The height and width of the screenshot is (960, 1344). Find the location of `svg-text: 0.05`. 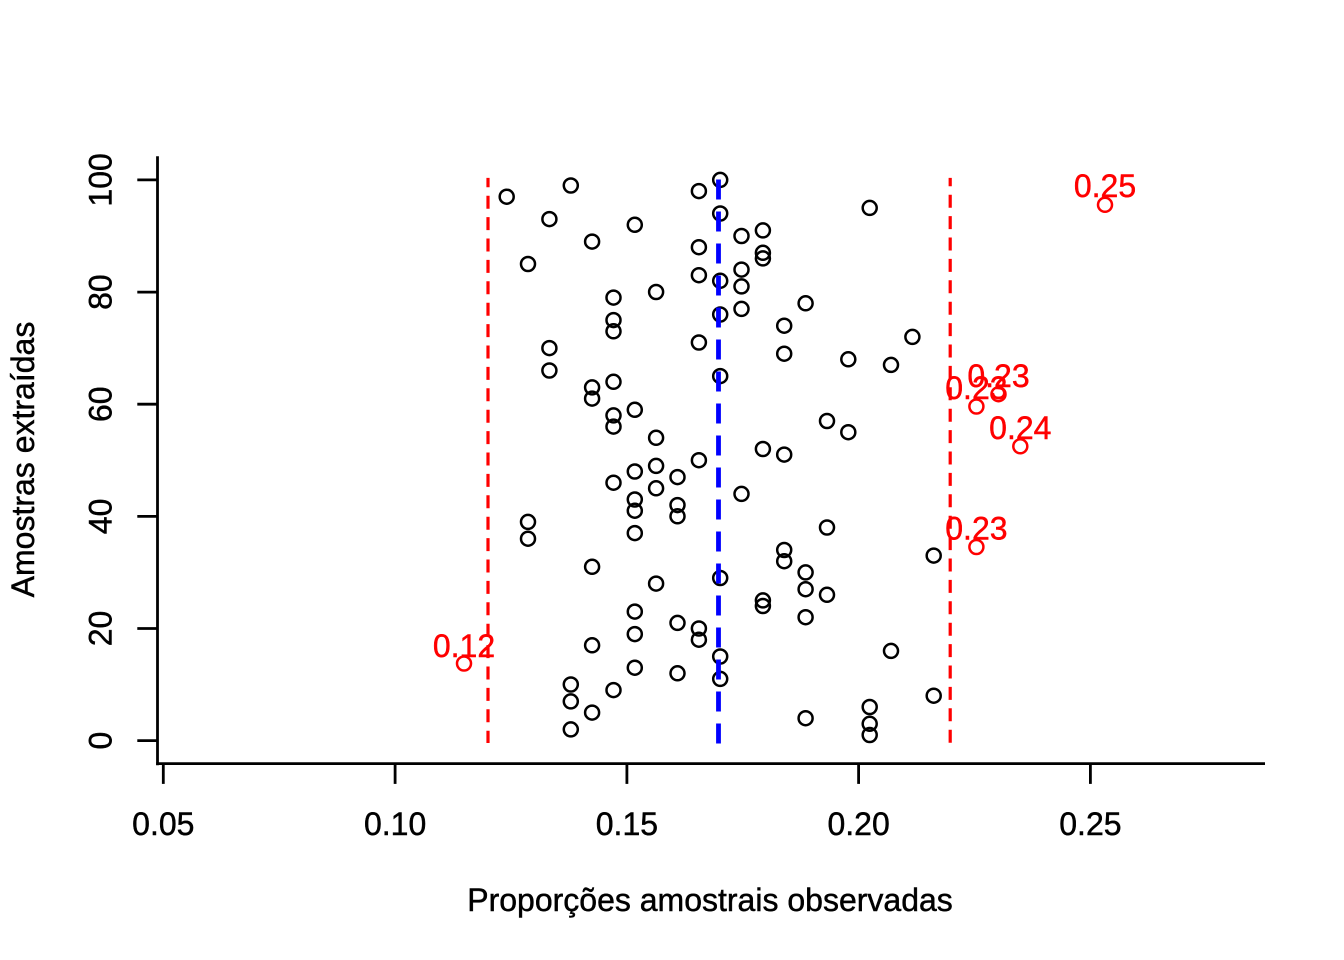

svg-text: 0.05 is located at coordinates (163, 824).